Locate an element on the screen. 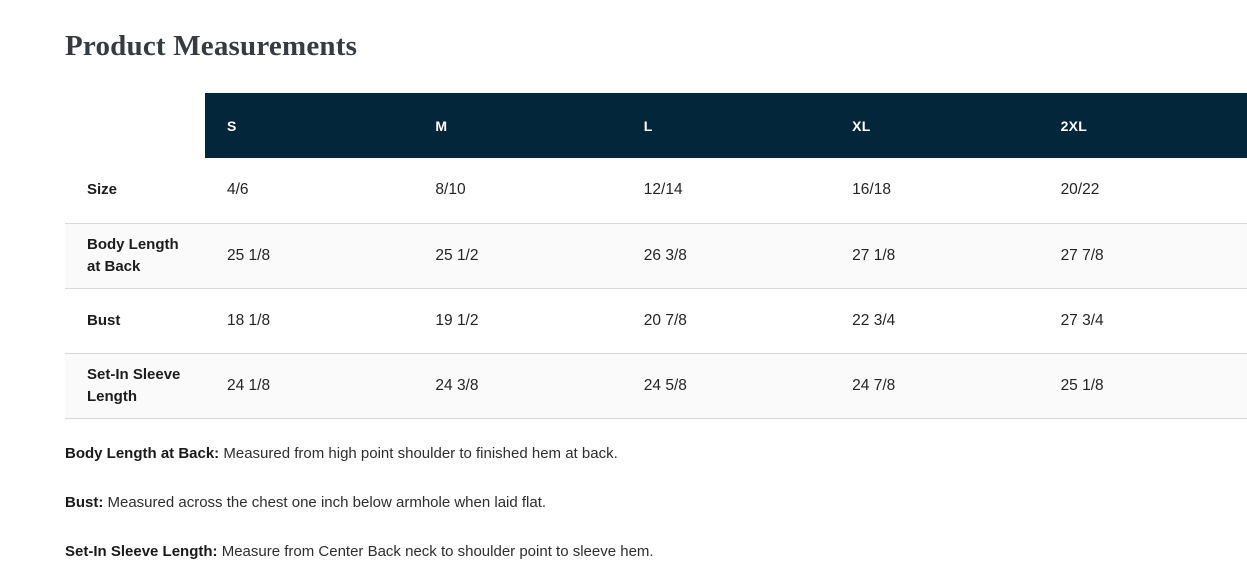  row-label: Bust is located at coordinates (104, 320).